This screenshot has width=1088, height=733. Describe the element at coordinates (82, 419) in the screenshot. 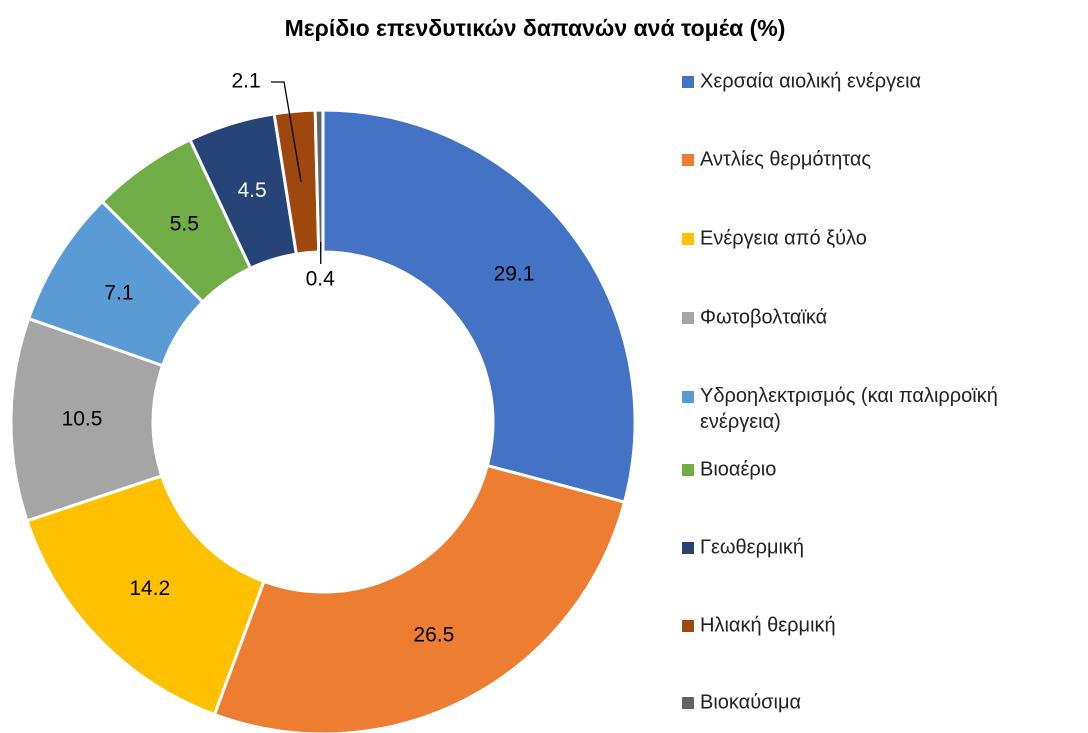

I see `data-label: 10.5` at that location.